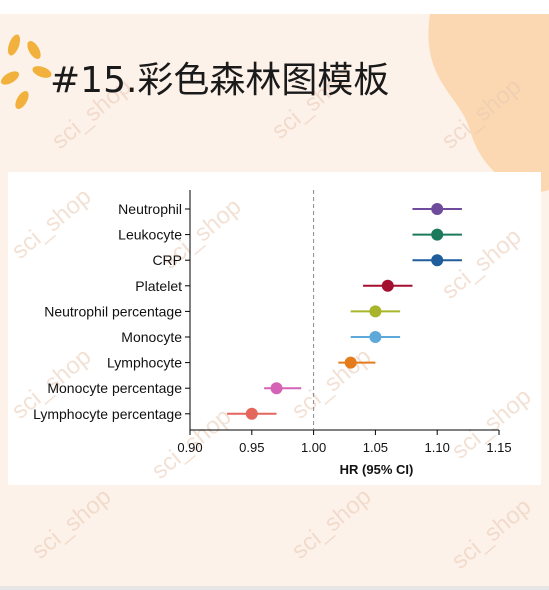  I want to click on x-tick-label: 0.90, so click(189, 447).